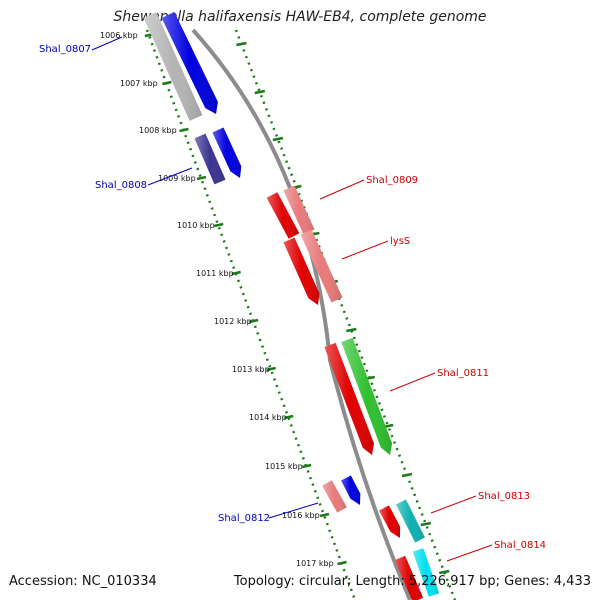  Describe the element at coordinates (392, 180) in the screenshot. I see `gene-label-shal_0809: Shal_0809` at that location.